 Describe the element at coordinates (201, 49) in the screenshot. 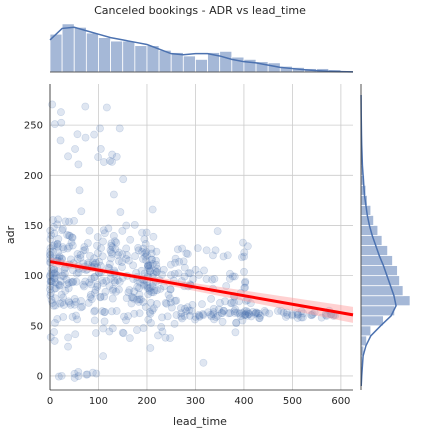

I see `top-kde-curve` at that location.